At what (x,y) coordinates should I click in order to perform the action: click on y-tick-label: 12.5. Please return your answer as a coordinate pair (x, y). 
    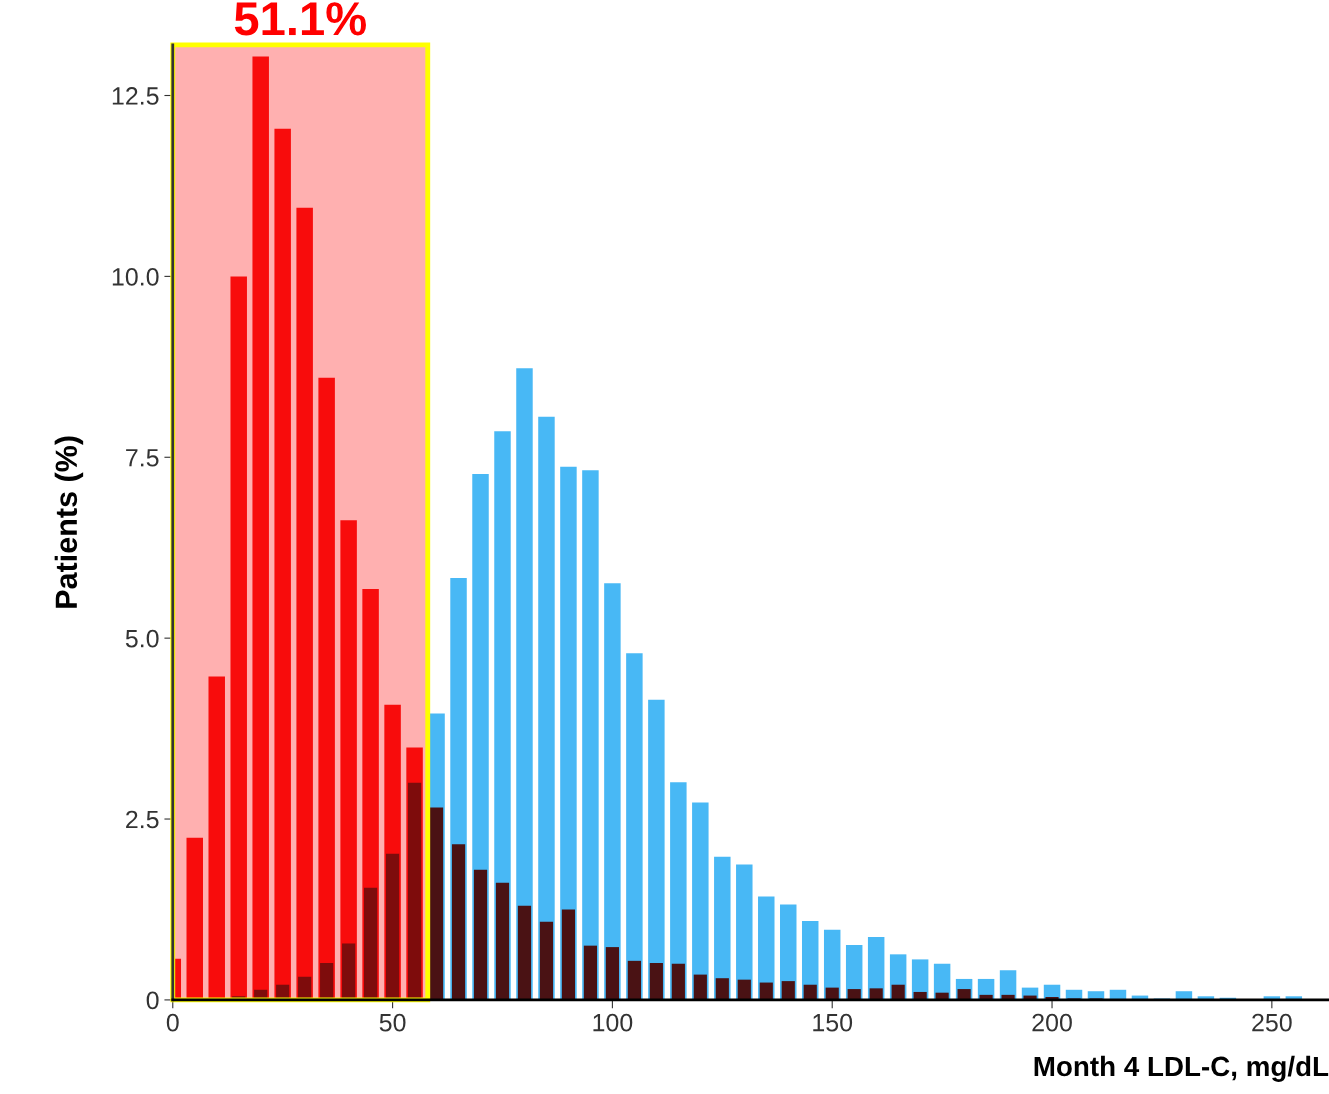
    Looking at the image, I should click on (135, 96).